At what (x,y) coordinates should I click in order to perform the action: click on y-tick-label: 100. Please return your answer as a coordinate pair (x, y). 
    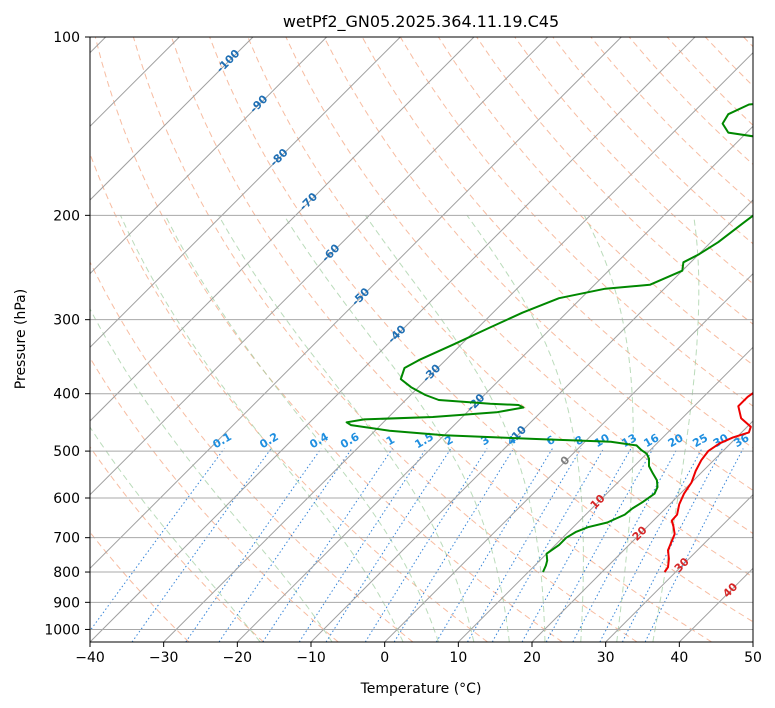
    Looking at the image, I should click on (66, 38).